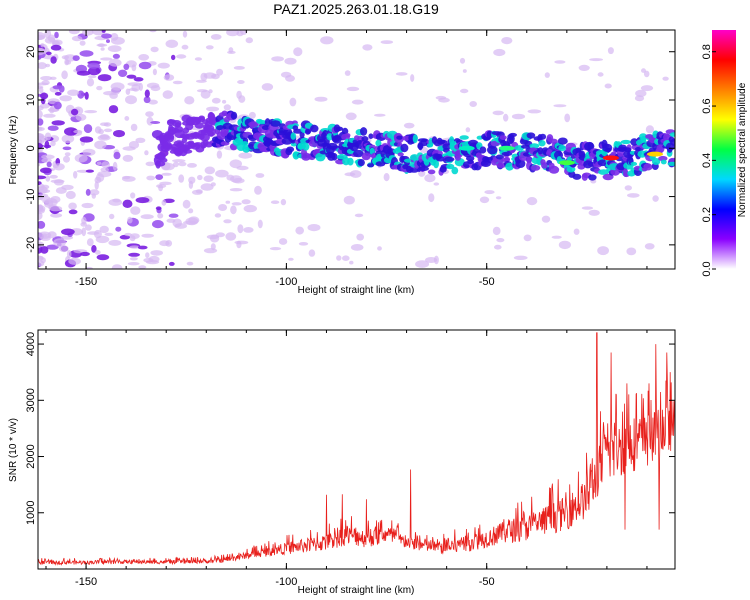 Image resolution: width=750 pixels, height=600 pixels. What do you see at coordinates (654, 154) in the screenshot?
I see `spectrogram-hot-cell` at bounding box center [654, 154].